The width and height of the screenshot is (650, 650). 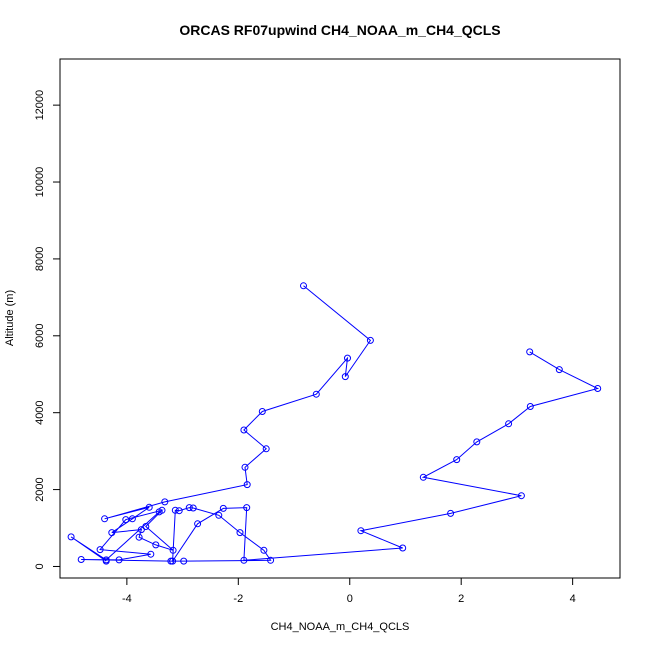 What do you see at coordinates (40, 489) in the screenshot?
I see `y-tick-label: 2000` at bounding box center [40, 489].